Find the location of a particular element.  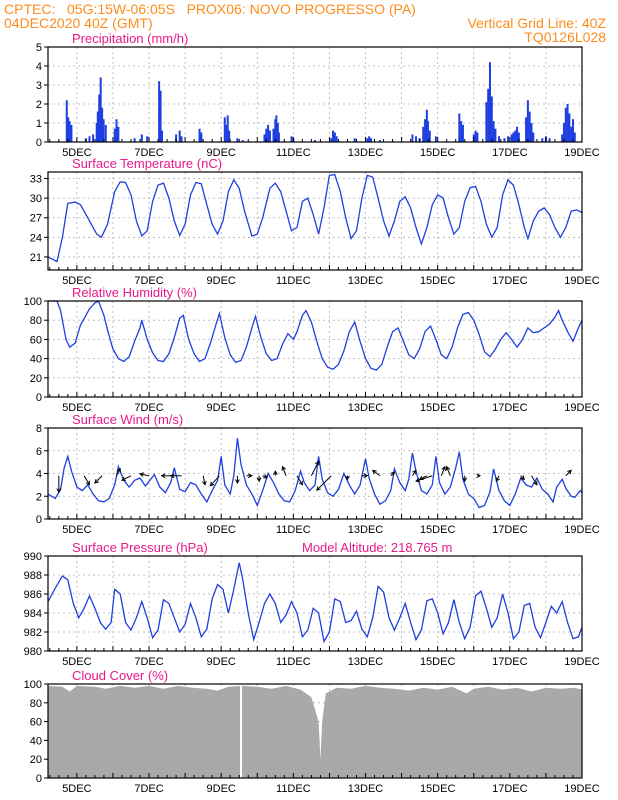

surface-pressure-hpa-xtick-label: 19DEC is located at coordinates (582, 662).